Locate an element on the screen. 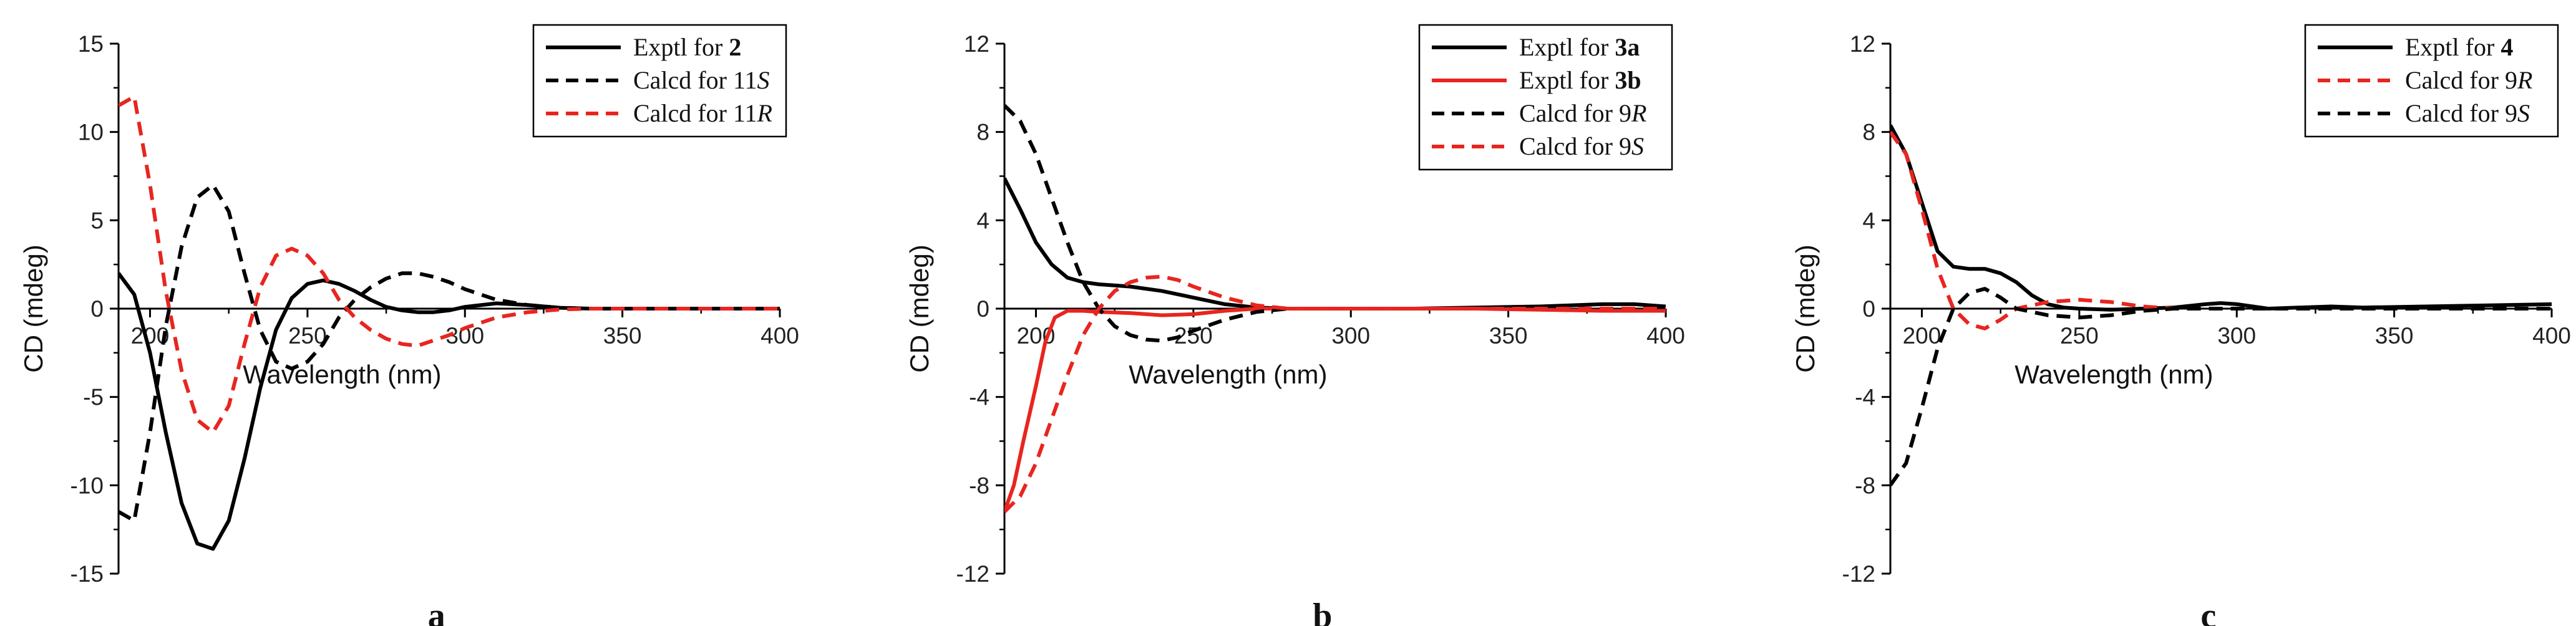 This screenshot has width=2576, height=626. x-tick-label: 200 is located at coordinates (1923, 336).